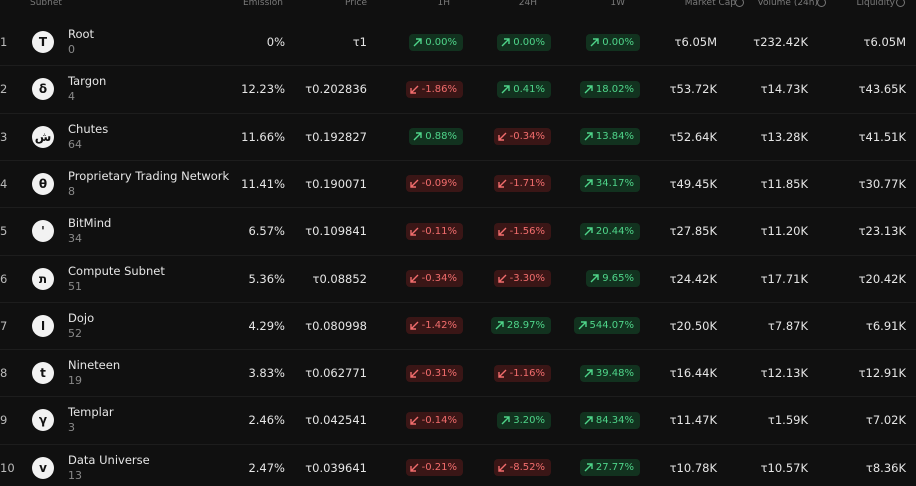 This screenshot has height=486, width=916. I want to click on rank: 9, so click(4, 420).